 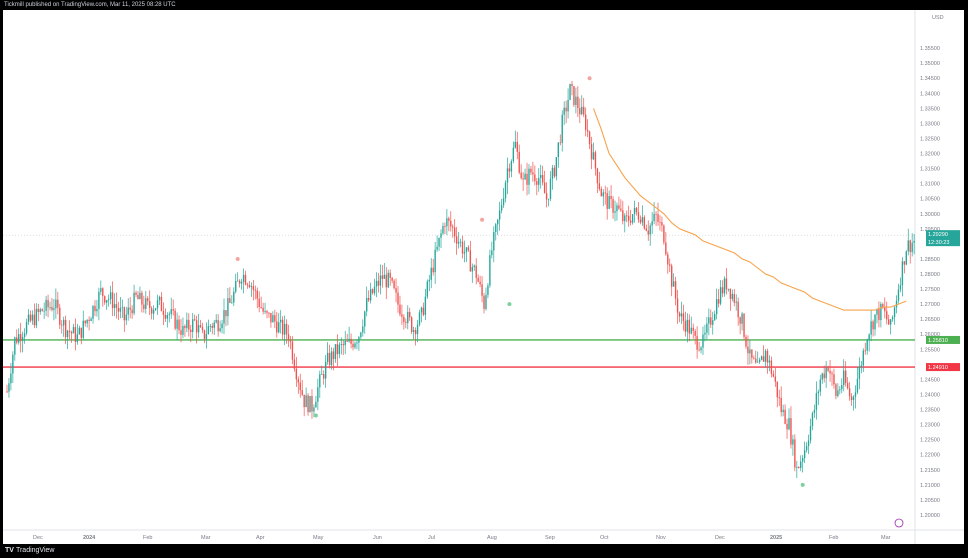 I want to click on y-tick-label: 1.27500, so click(x=930, y=290).